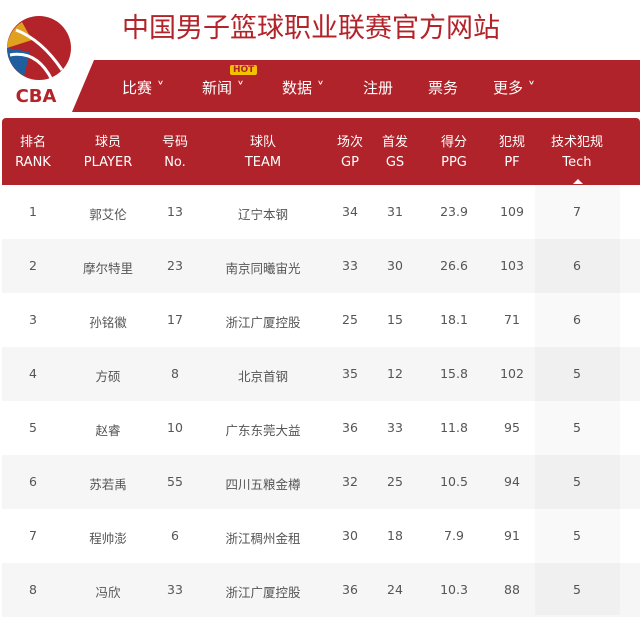 Image resolution: width=640 pixels, height=617 pixels. What do you see at coordinates (512, 153) in the screenshot?
I see `column-header-pf: 犯规 PF` at bounding box center [512, 153].